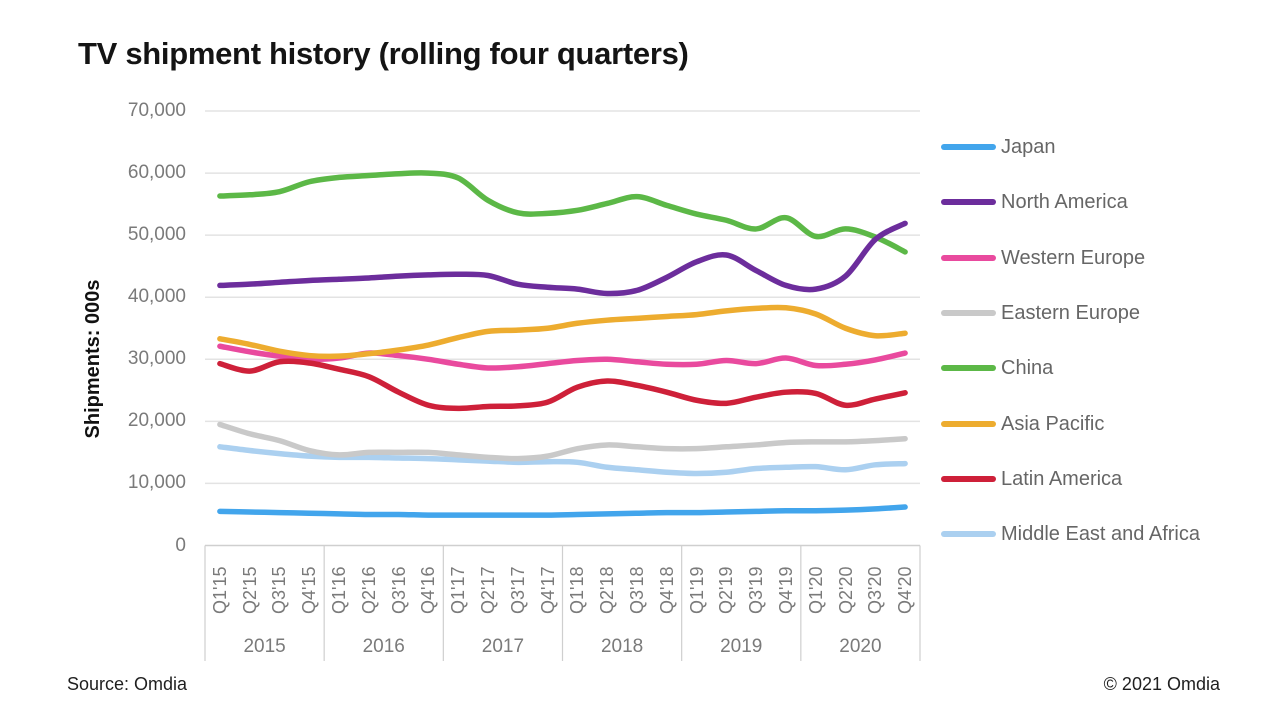 The image size is (1280, 727). I want to click on x-tick-label: Q3'20, so click(875, 590).